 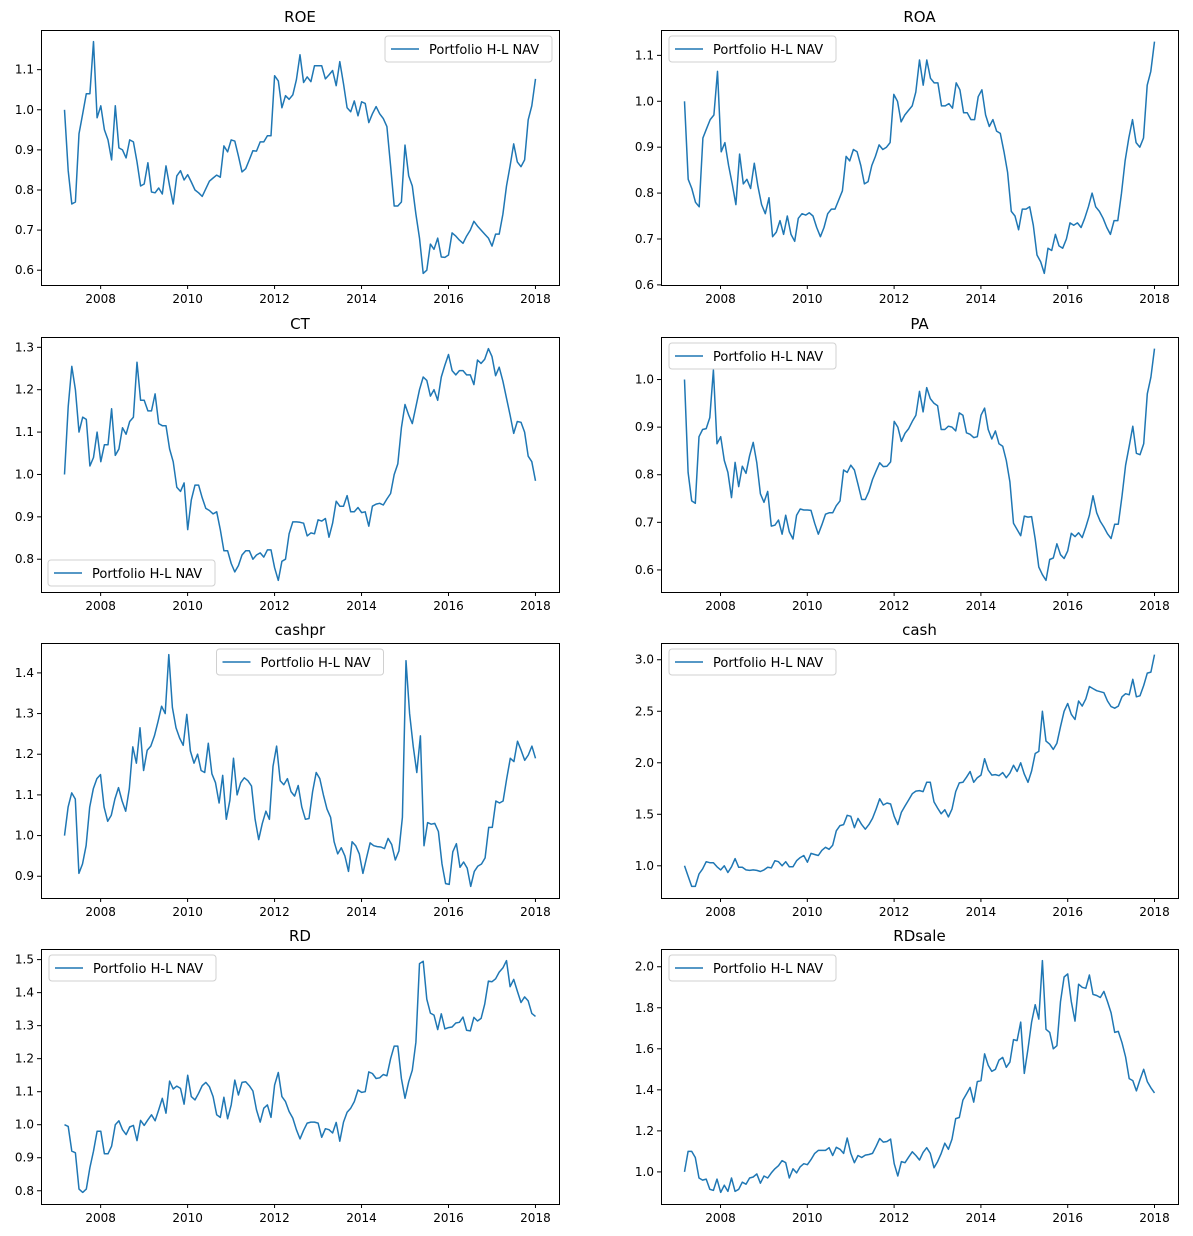 I want to click on y-tick-label: 2.0, so click(x=644, y=763).